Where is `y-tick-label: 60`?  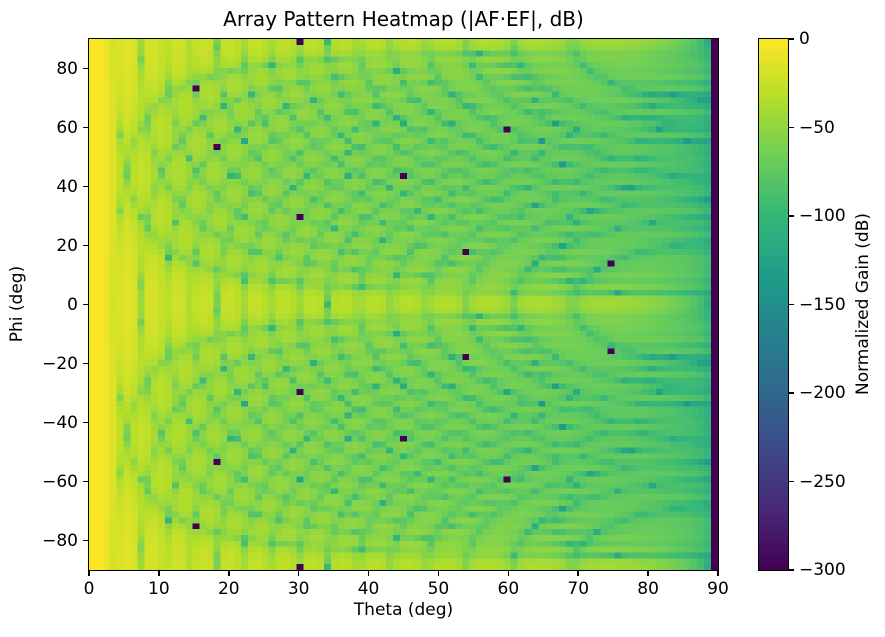 y-tick-label: 60 is located at coordinates (67, 127).